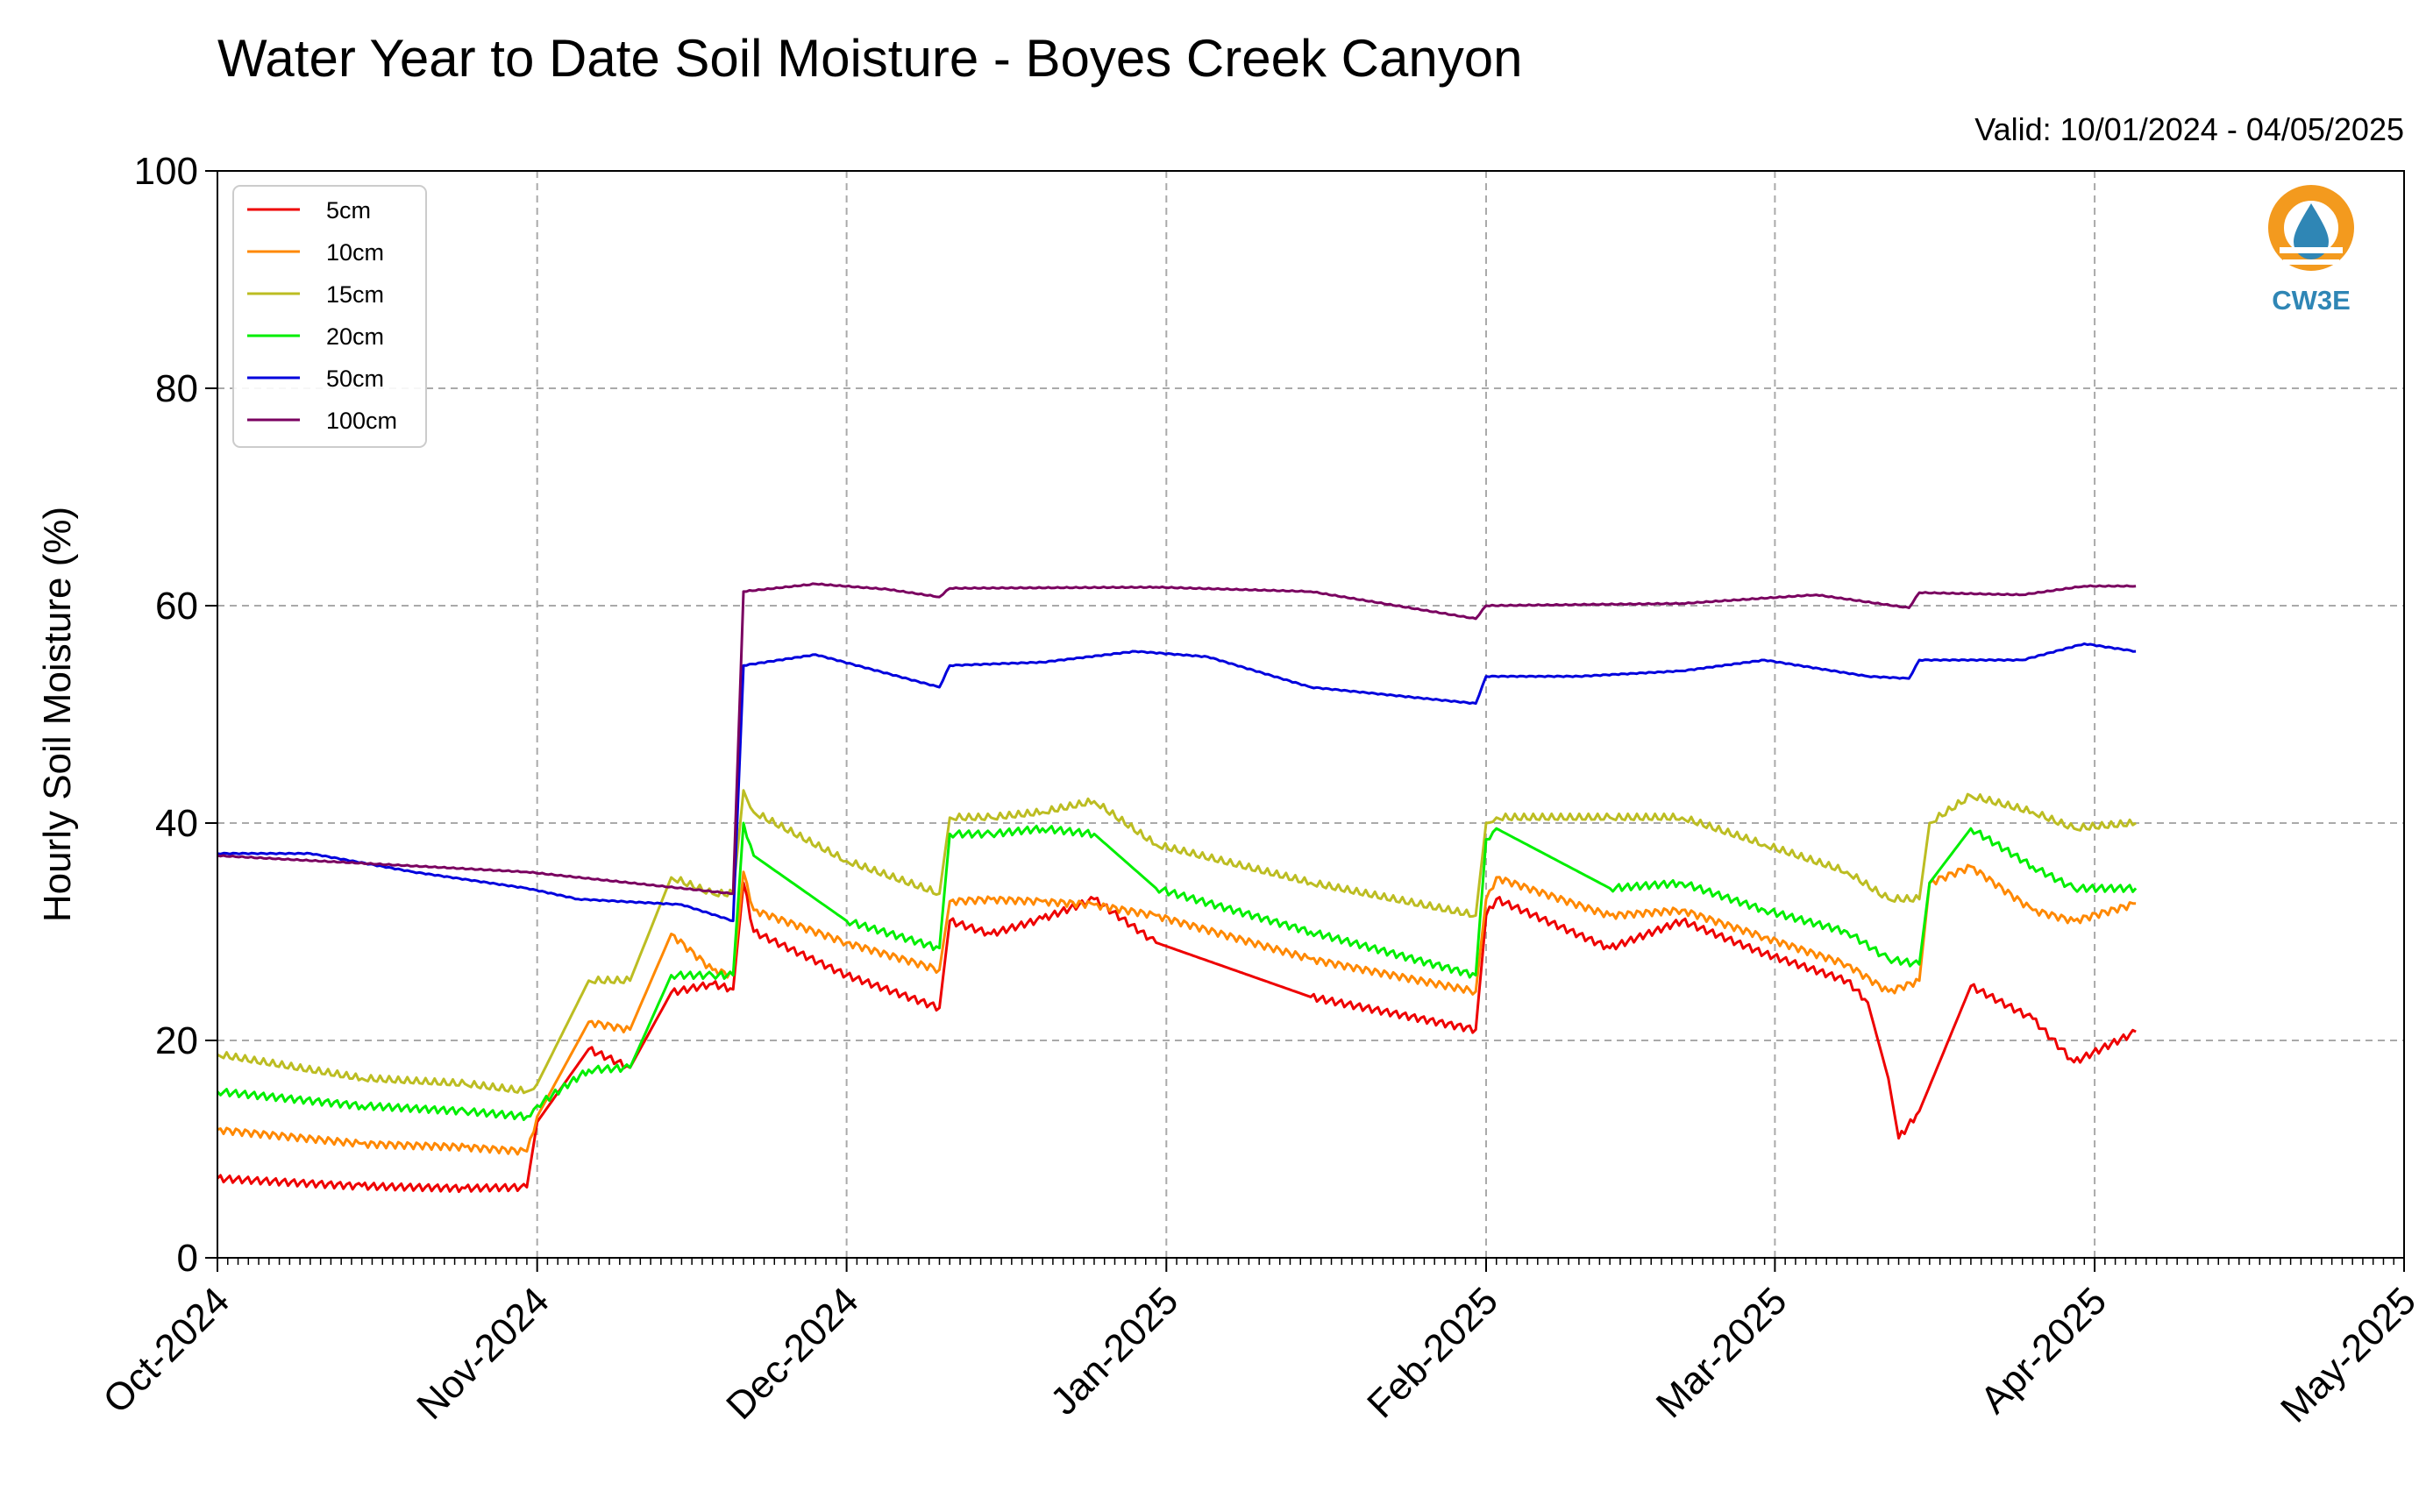 This screenshot has width=2426, height=1512. Describe the element at coordinates (2311, 231) in the screenshot. I see `water-drop-icon` at that location.